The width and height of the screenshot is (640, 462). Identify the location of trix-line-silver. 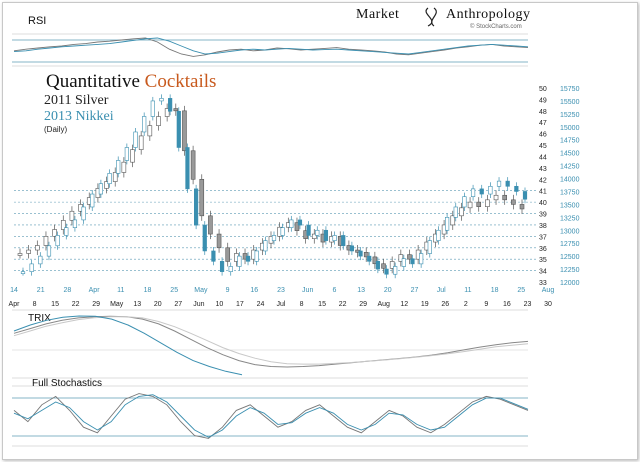
(271, 341).